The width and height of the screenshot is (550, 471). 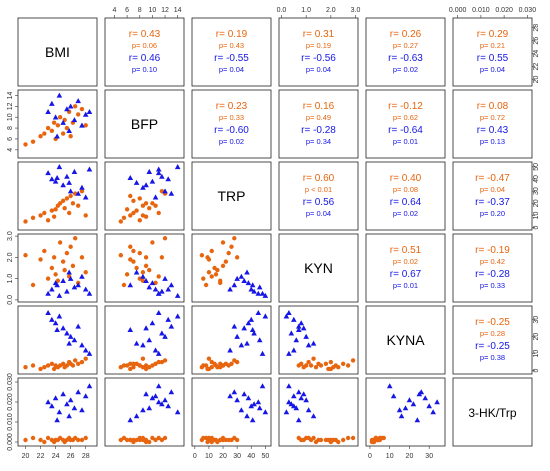 I want to click on axis-bottom-KYNA: 0 10 20 30, so click(x=400, y=453).